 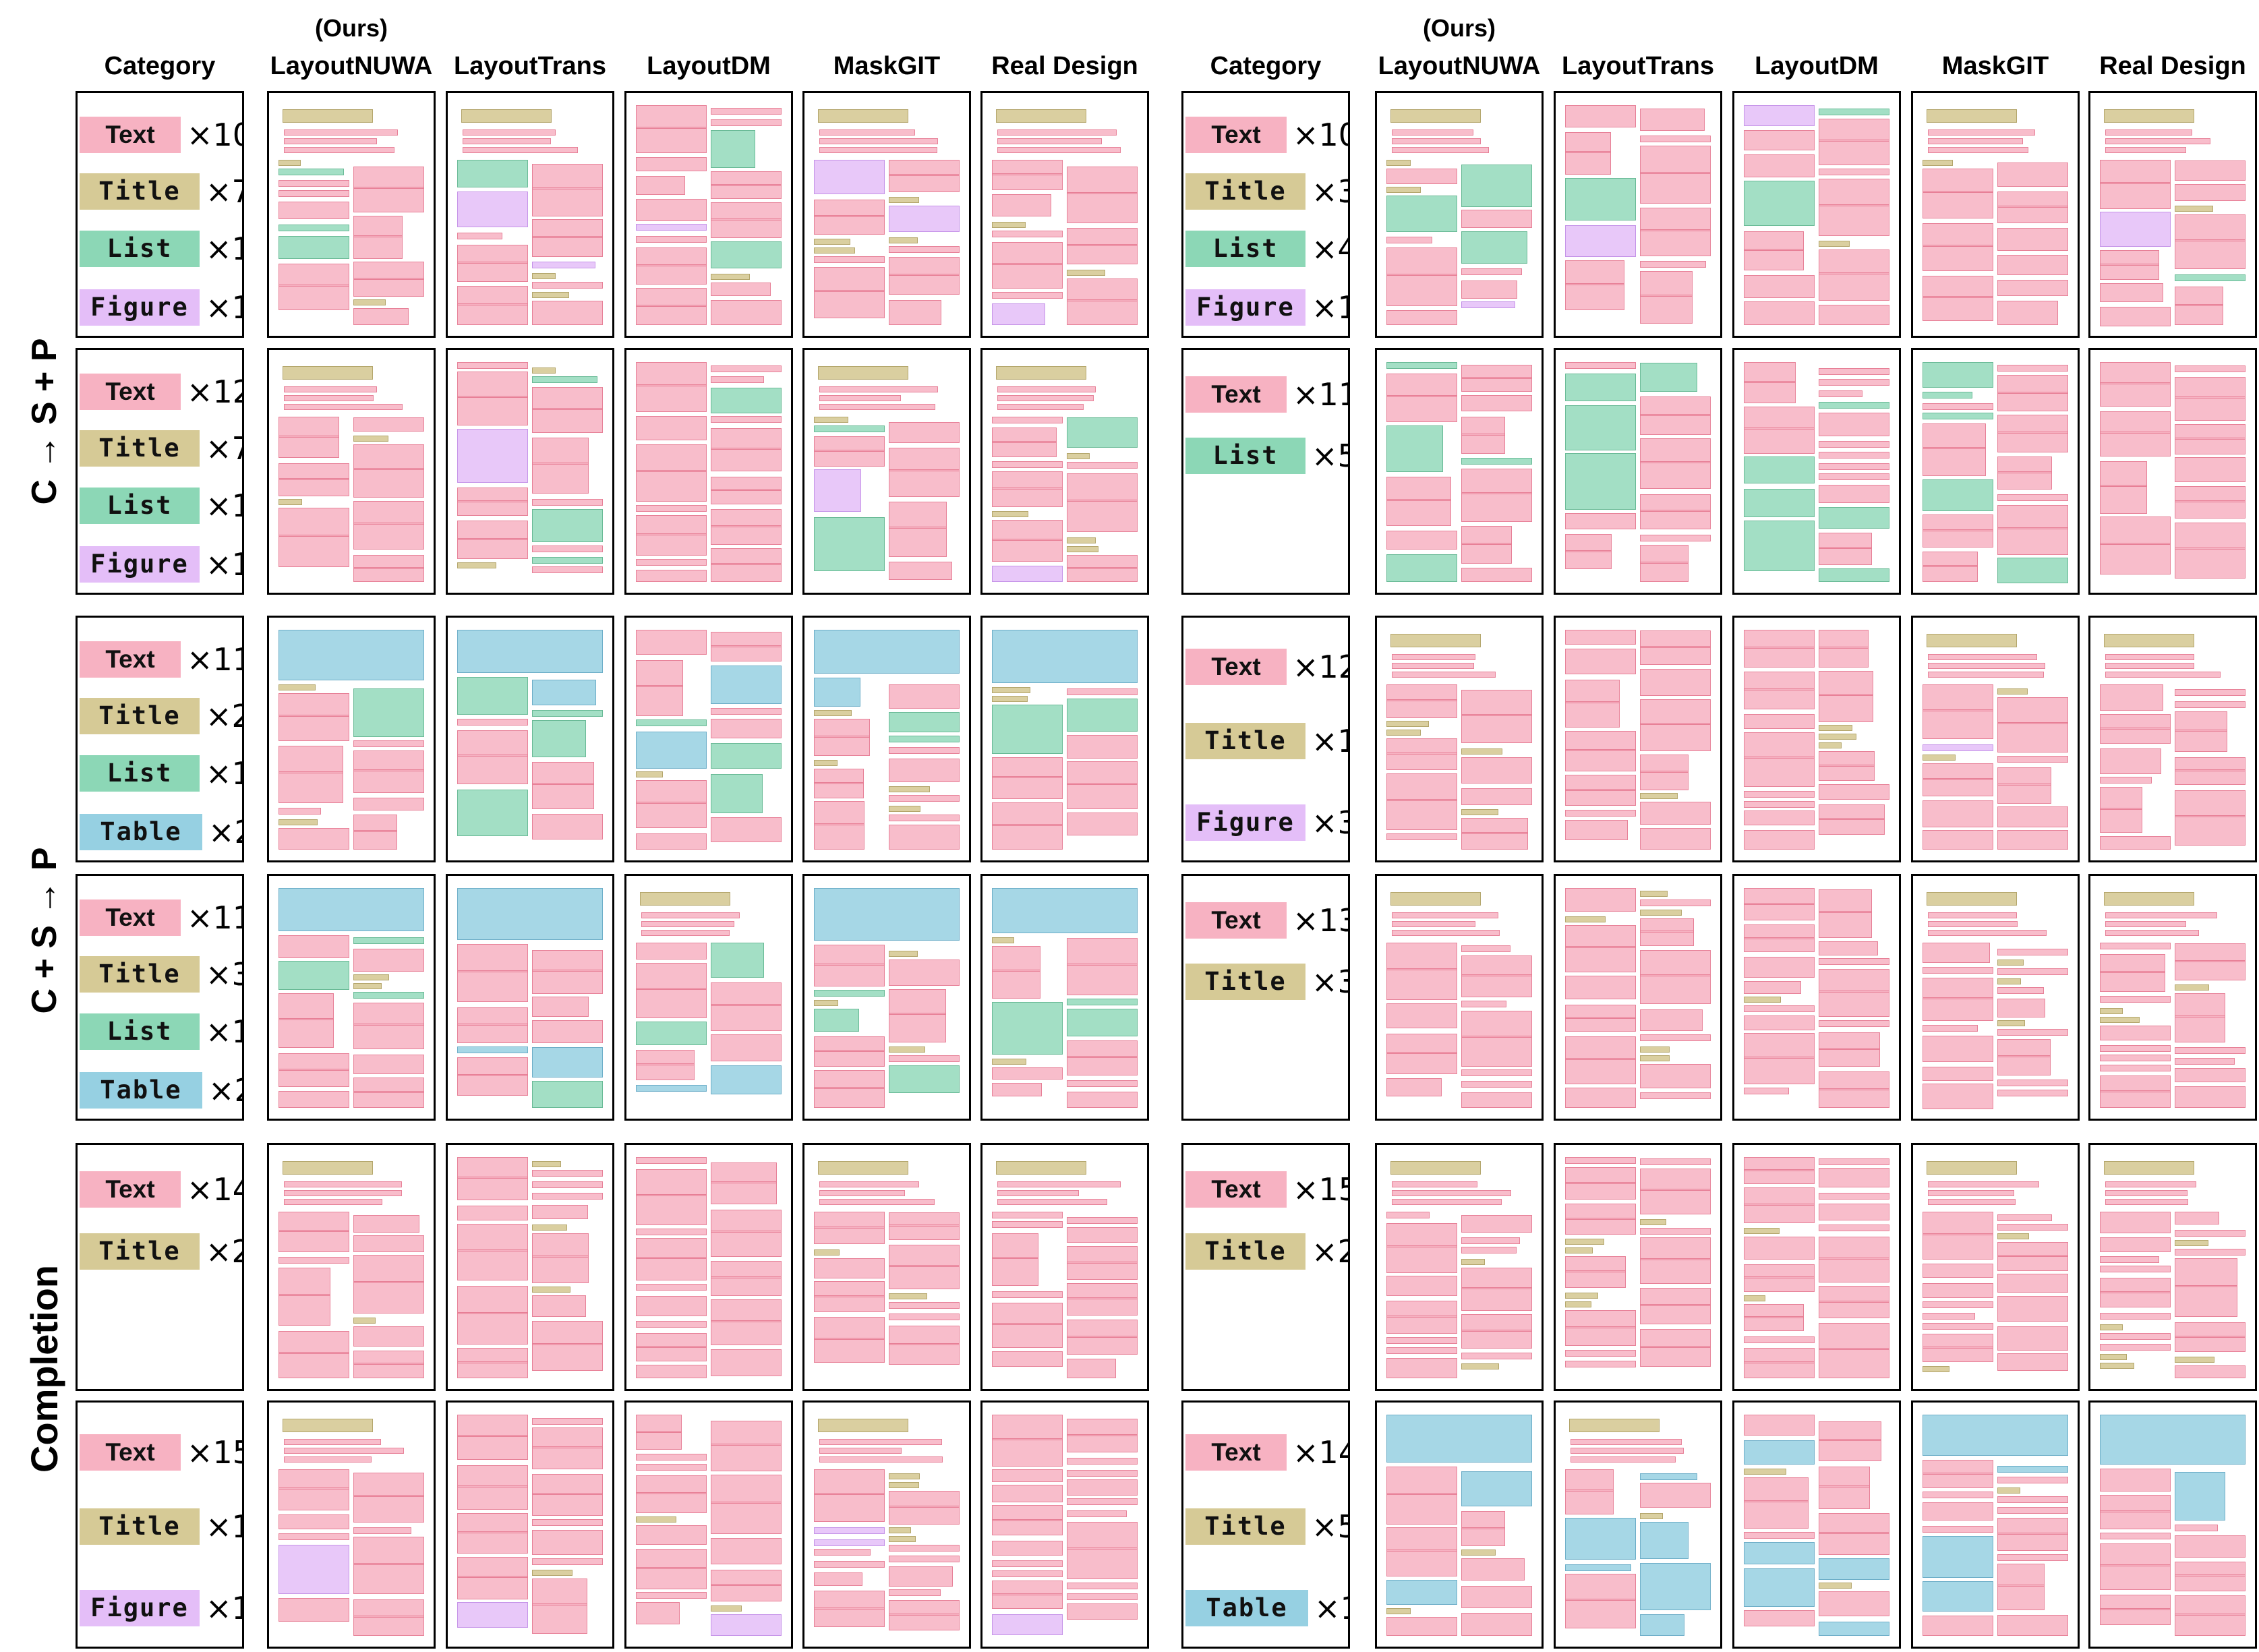 What do you see at coordinates (224, 1031) in the screenshot?
I see `category-count-list: ×1` at bounding box center [224, 1031].